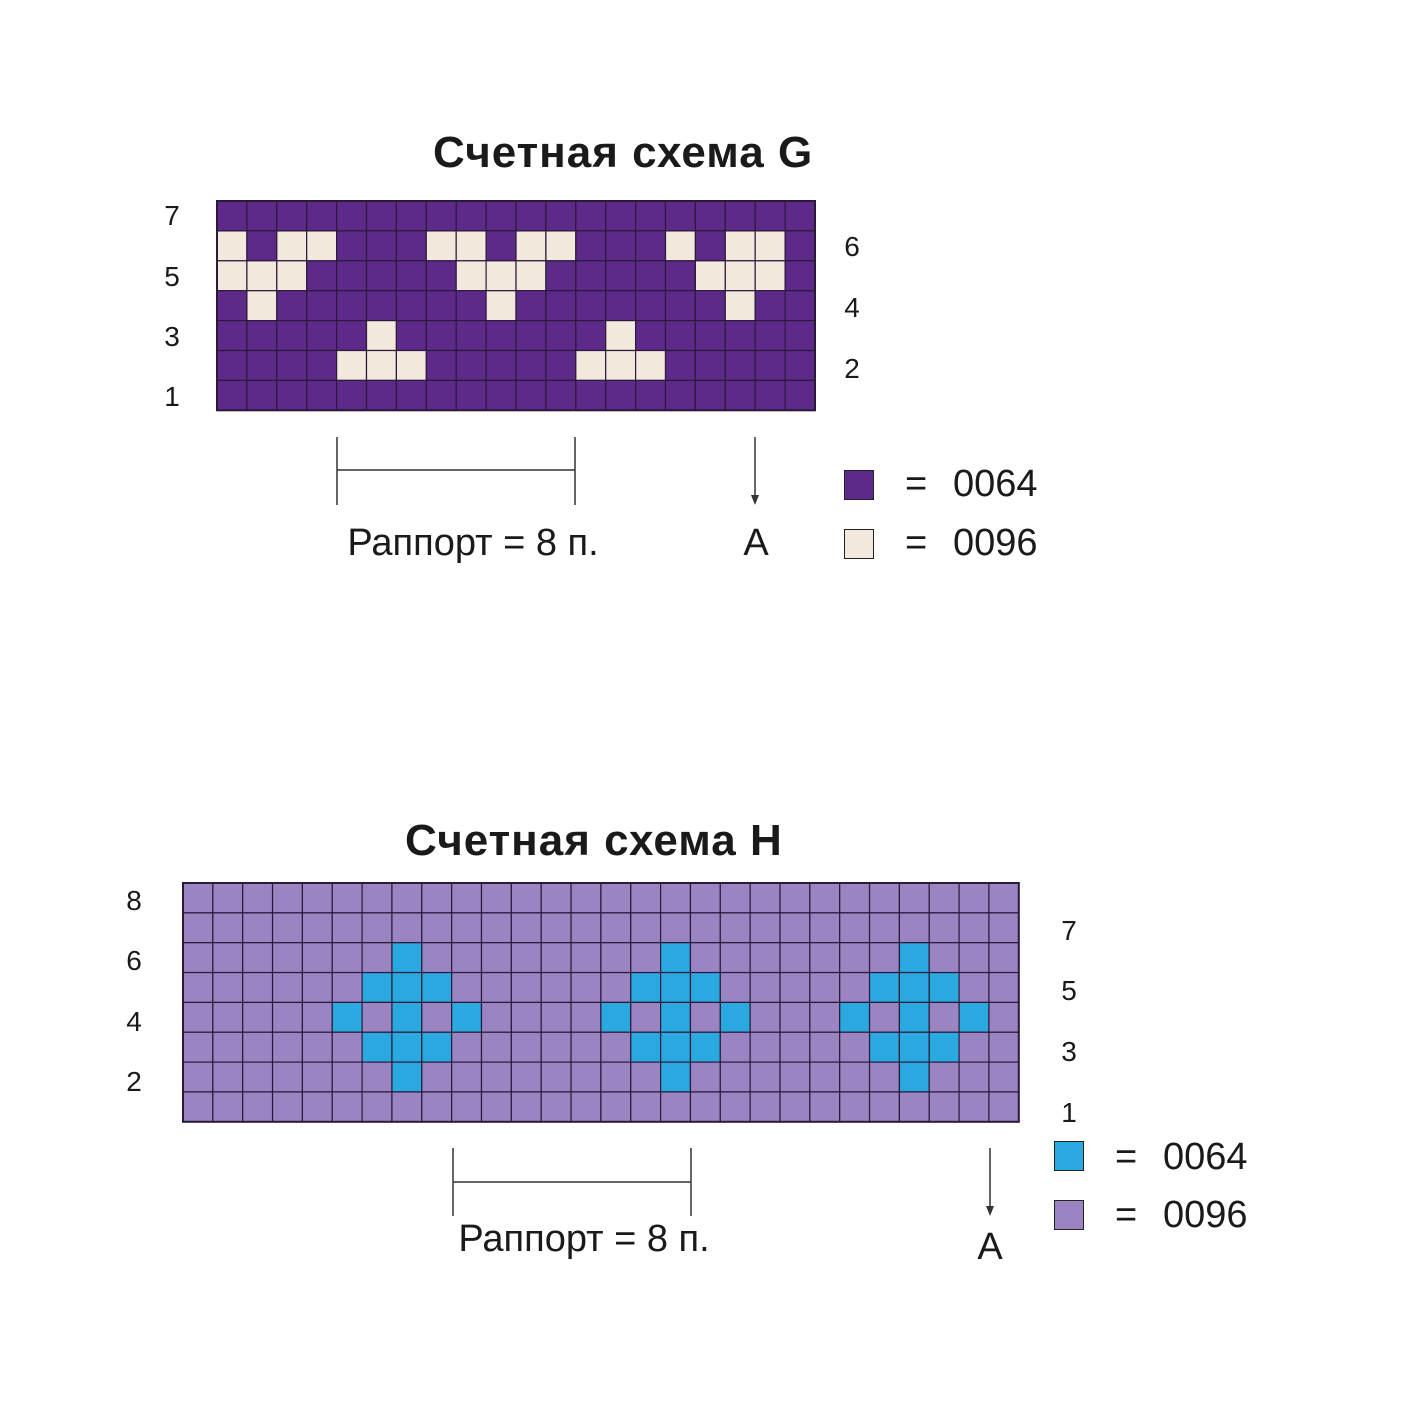 This screenshot has width=1418, height=1418. I want to click on chart-h-cell-r7-c10, so click(467, 928).